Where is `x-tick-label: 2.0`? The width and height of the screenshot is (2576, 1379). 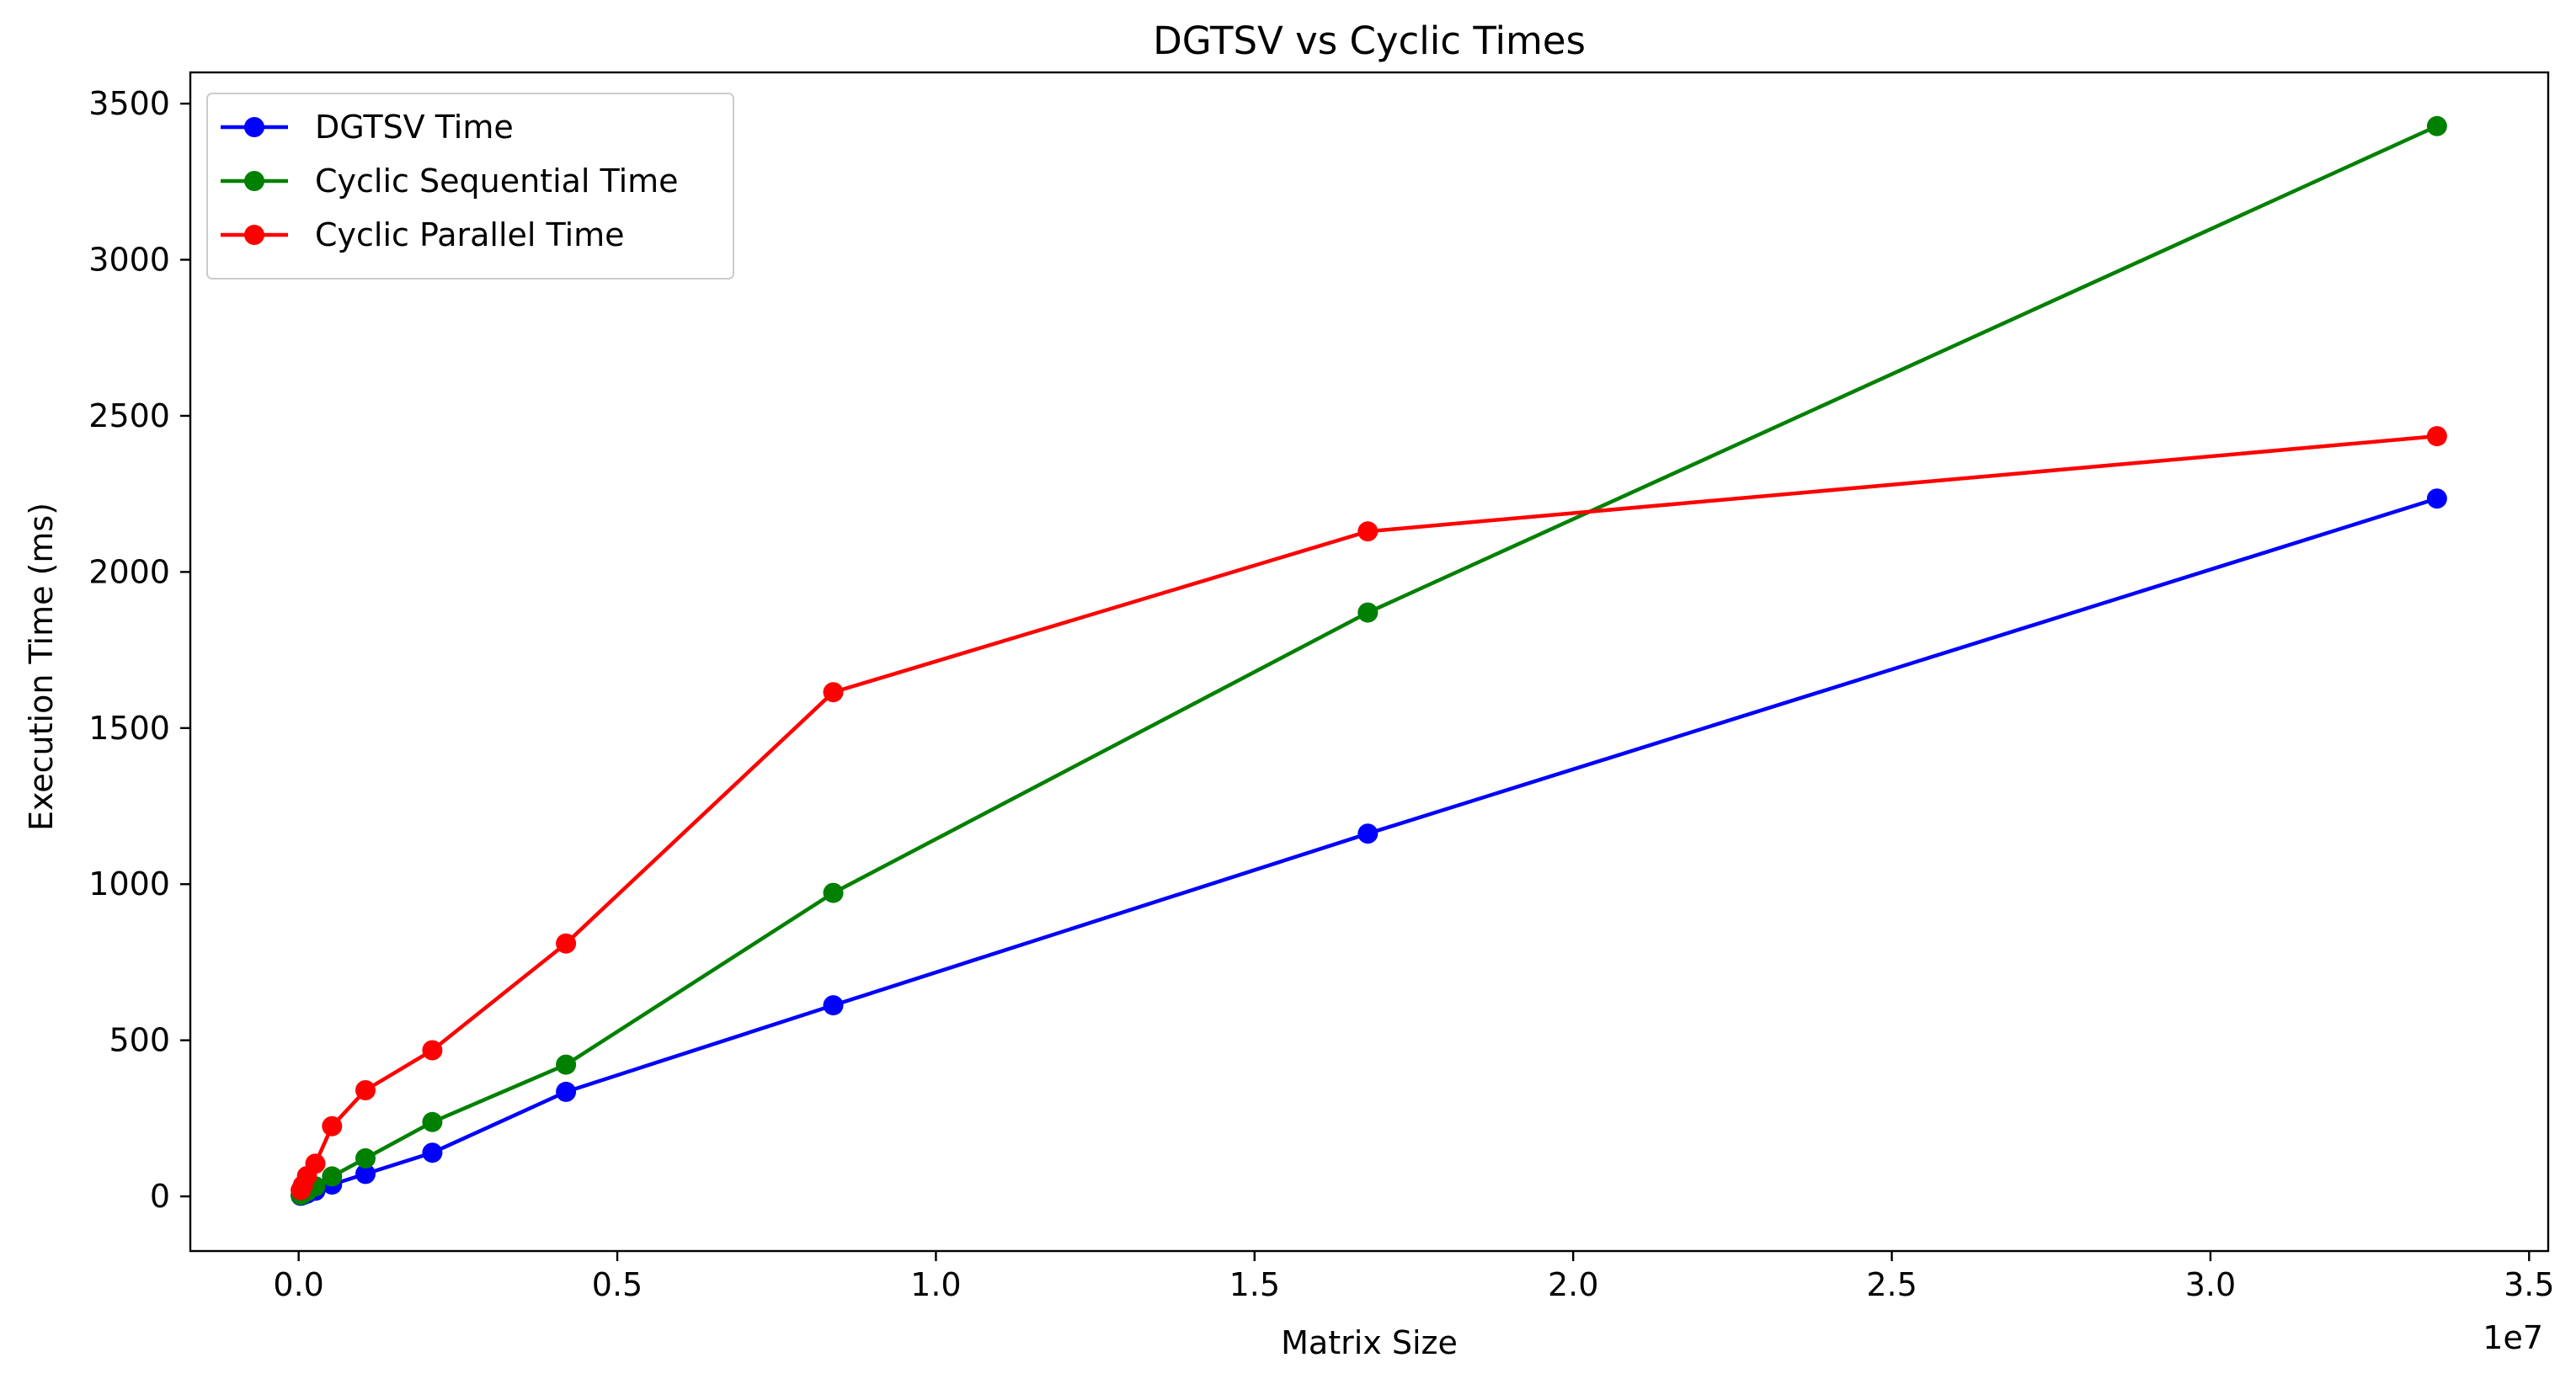 x-tick-label: 2.0 is located at coordinates (1573, 1284).